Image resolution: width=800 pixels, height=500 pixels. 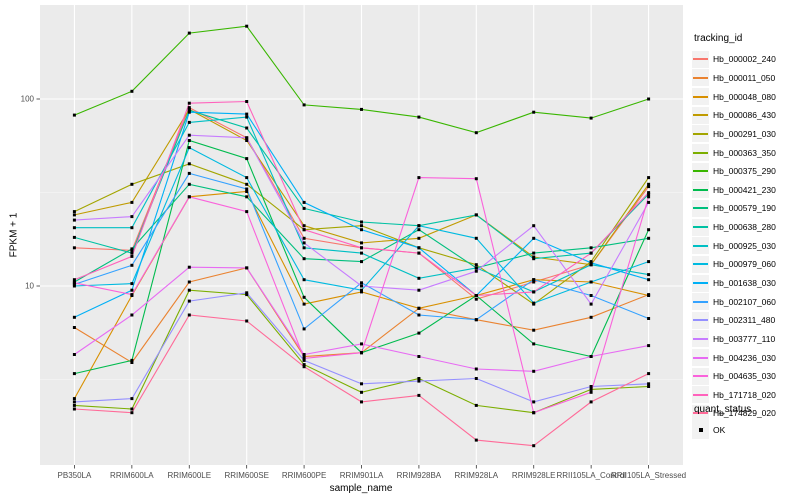 What do you see at coordinates (132, 475) in the screenshot?
I see `x-tick-label-RRIM600LA: RRIM600LA` at bounding box center [132, 475].